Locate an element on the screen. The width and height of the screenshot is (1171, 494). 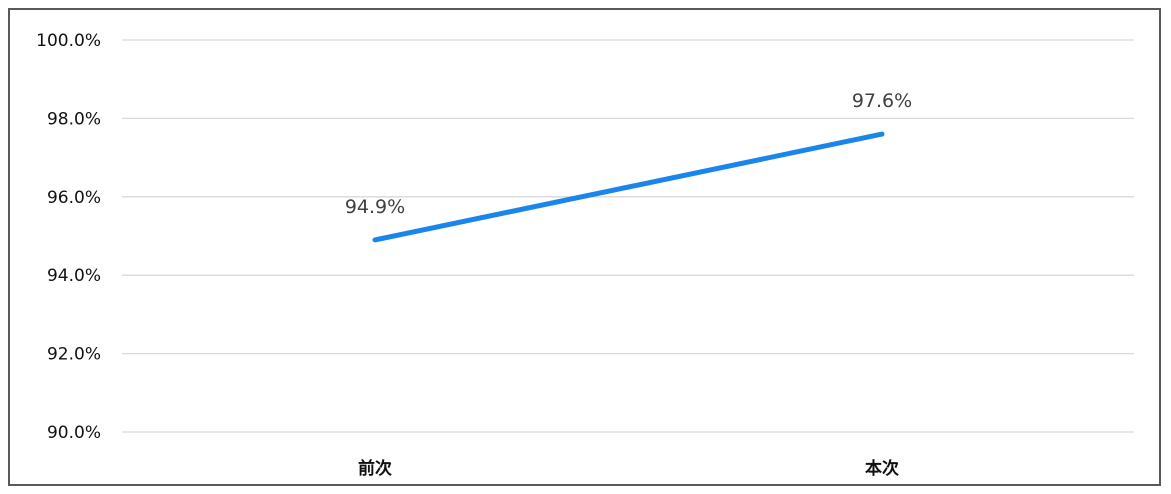
y-tick-label: 98.0% is located at coordinates (74, 119).